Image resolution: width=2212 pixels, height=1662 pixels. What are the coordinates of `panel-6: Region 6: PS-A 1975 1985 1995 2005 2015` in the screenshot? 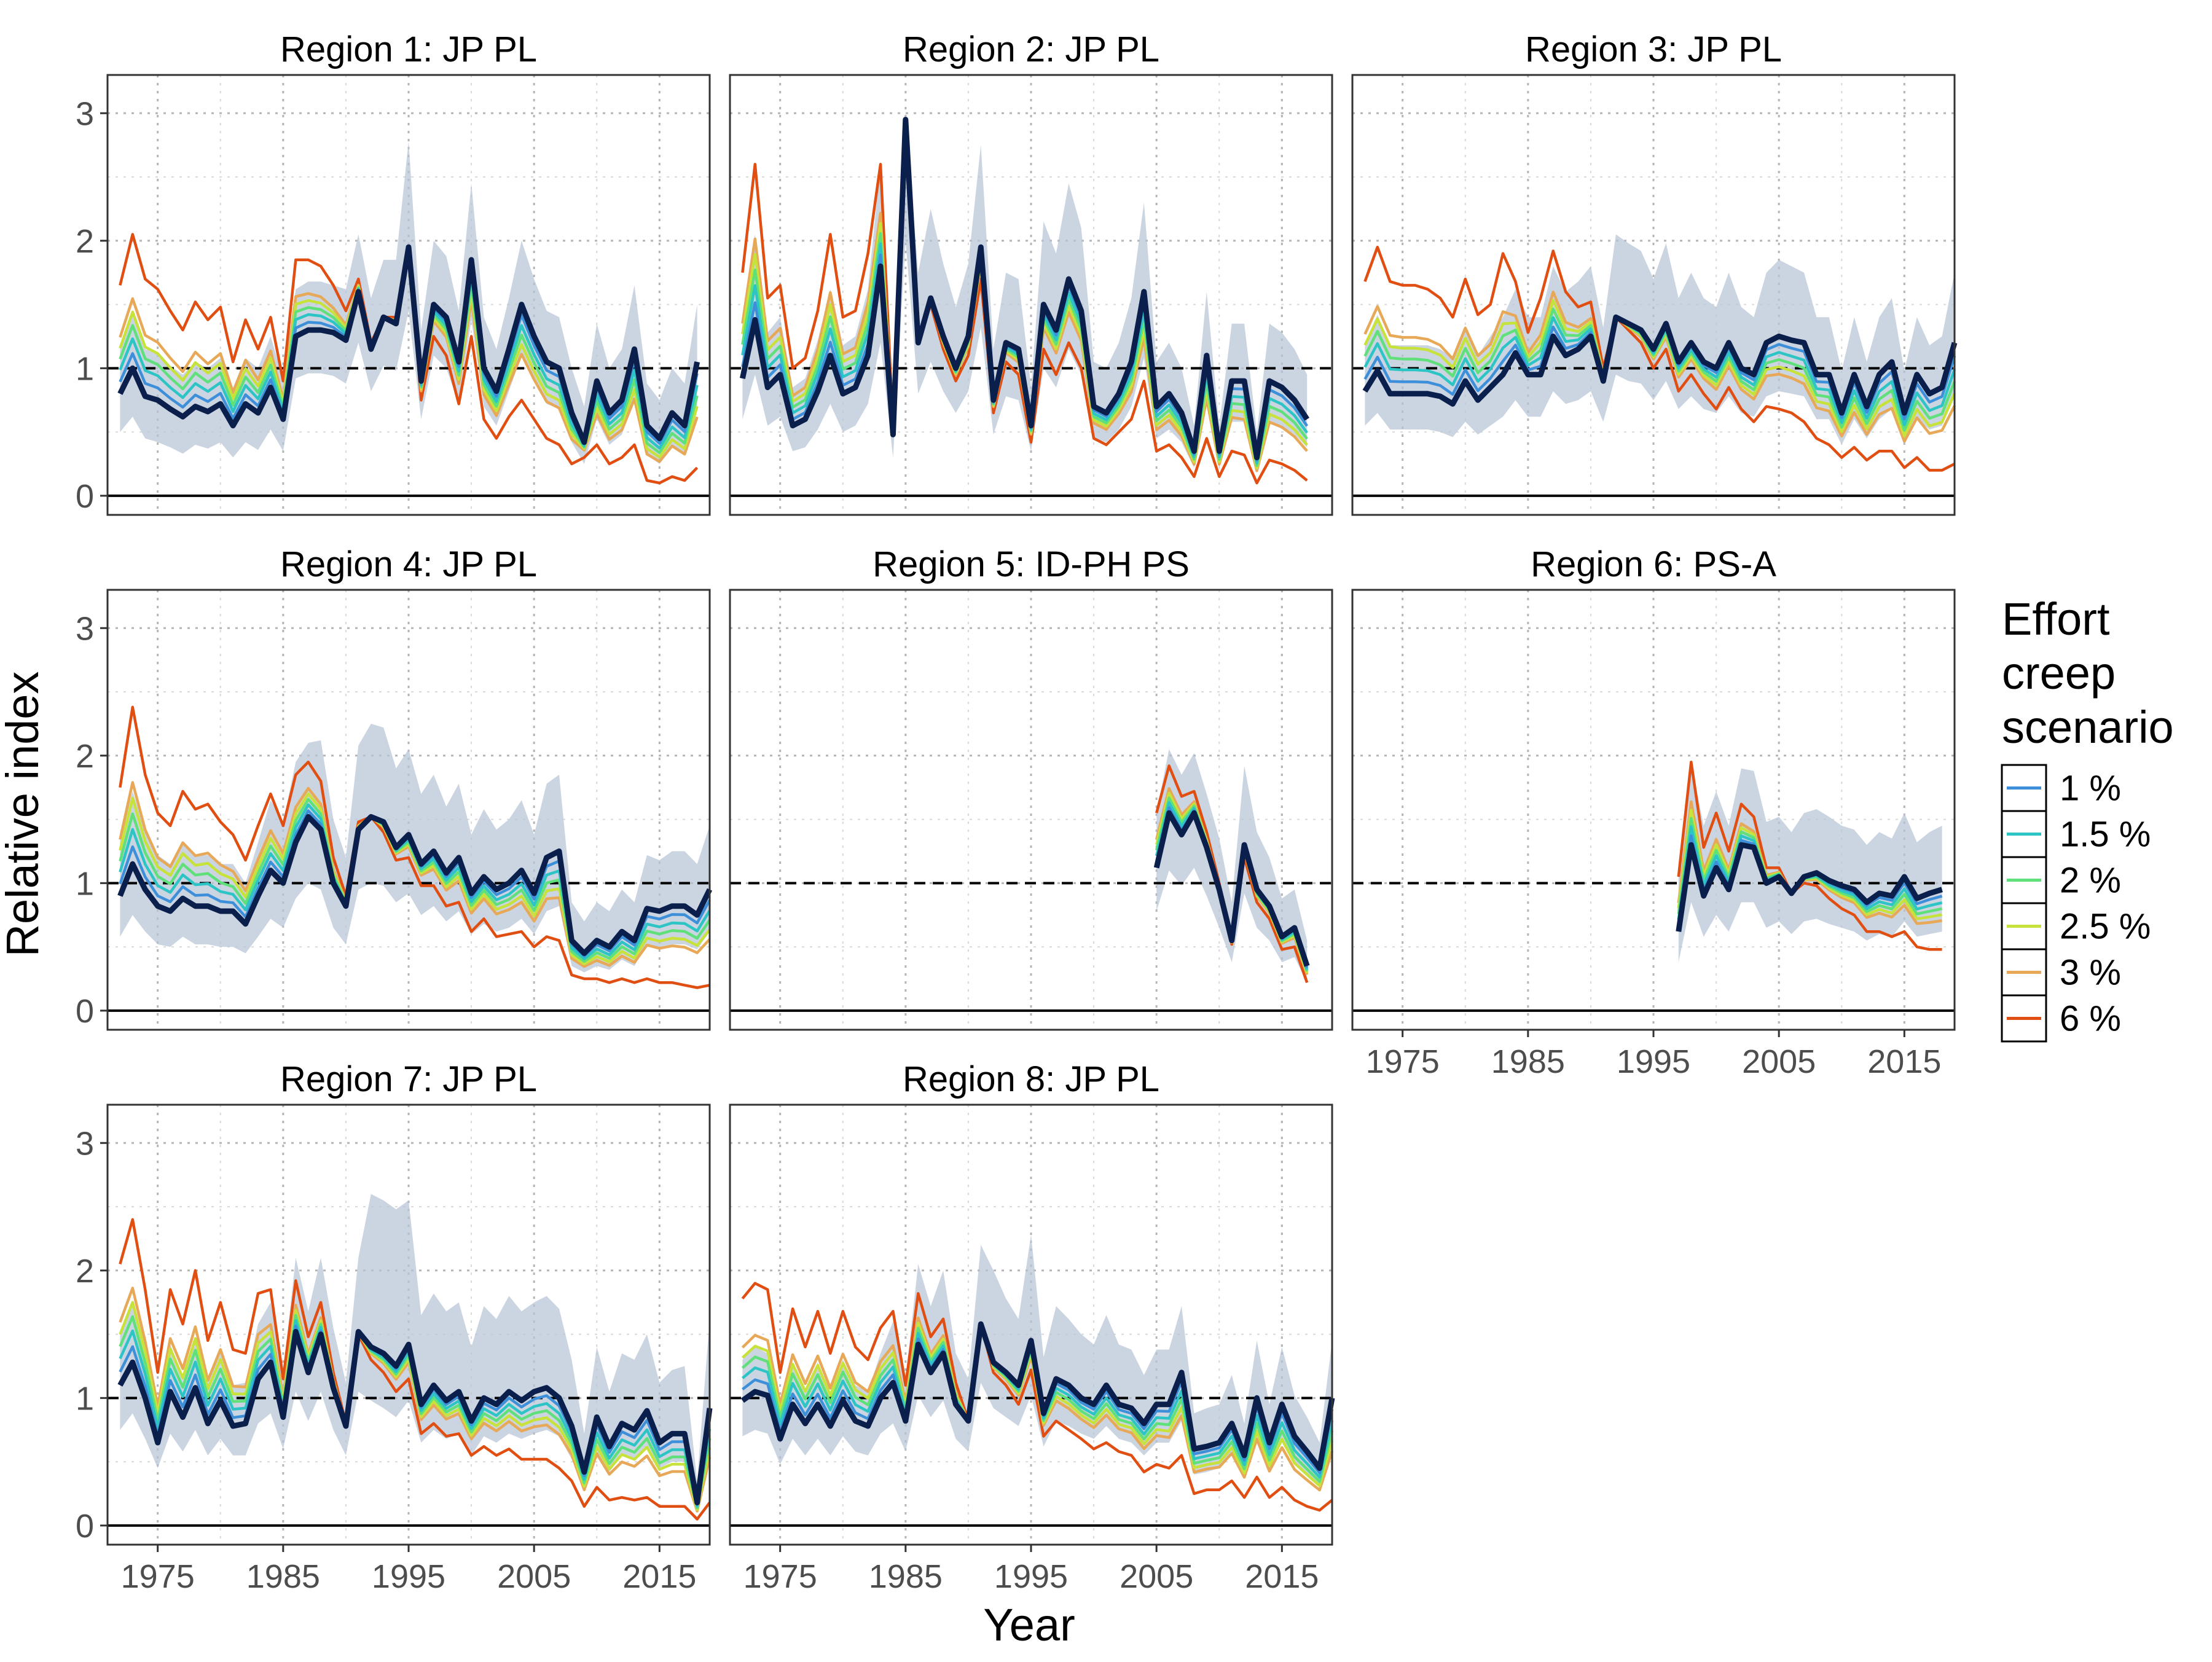 It's located at (1653, 812).